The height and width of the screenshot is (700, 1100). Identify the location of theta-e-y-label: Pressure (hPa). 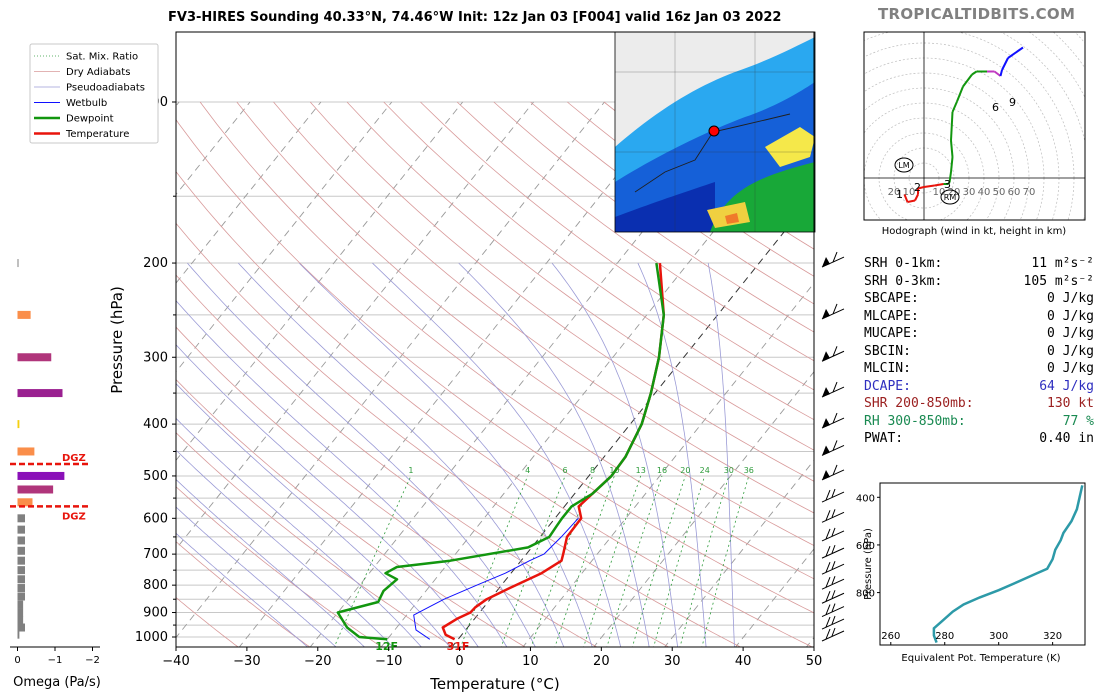
(868, 564).